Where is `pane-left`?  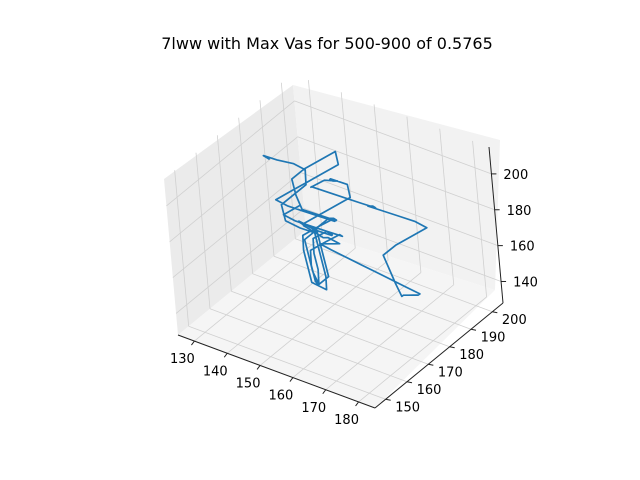 pane-left is located at coordinates (235, 210).